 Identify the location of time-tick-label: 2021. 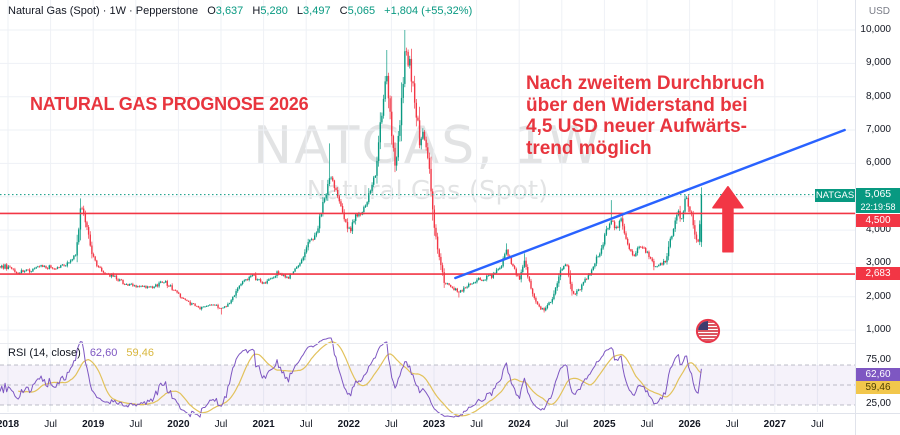
(263, 424).